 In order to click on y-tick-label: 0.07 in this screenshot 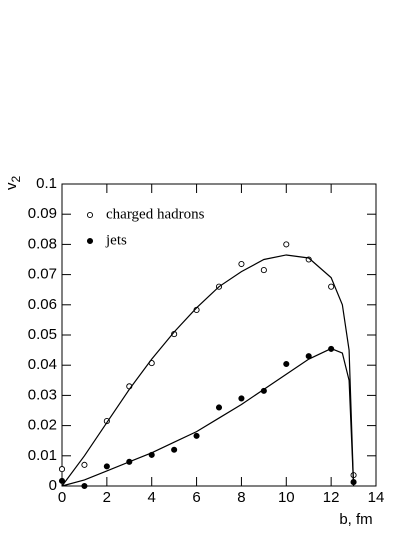, I will do `click(42, 274)`.